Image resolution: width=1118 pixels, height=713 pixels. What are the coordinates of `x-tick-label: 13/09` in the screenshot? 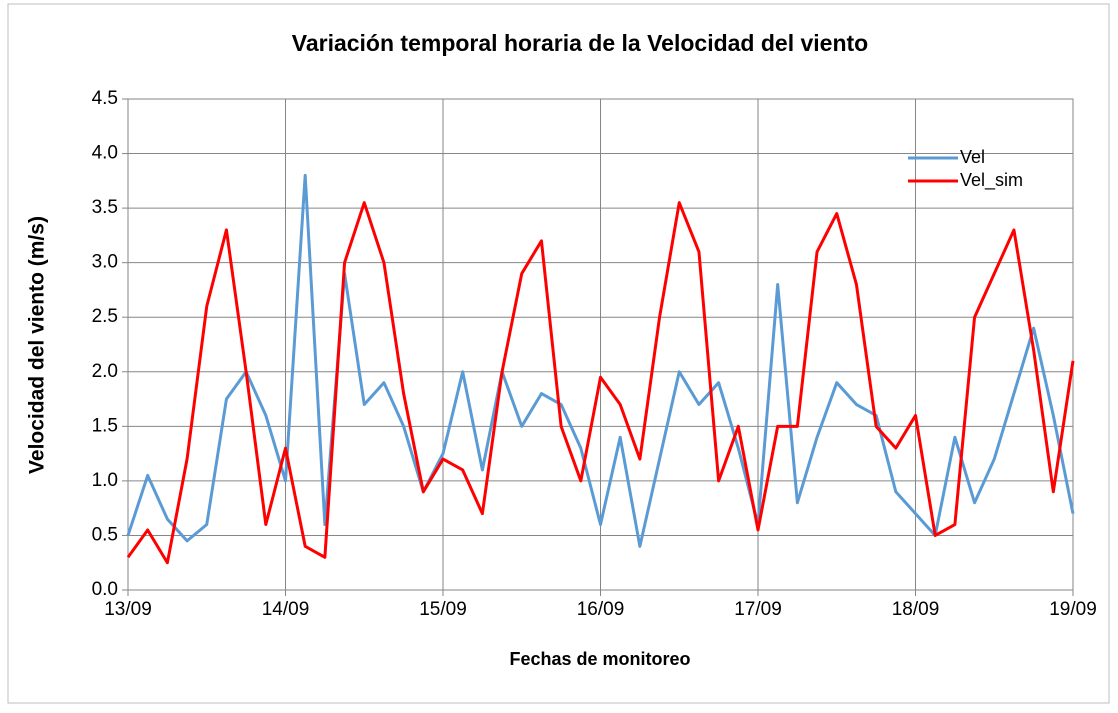 It's located at (128, 609).